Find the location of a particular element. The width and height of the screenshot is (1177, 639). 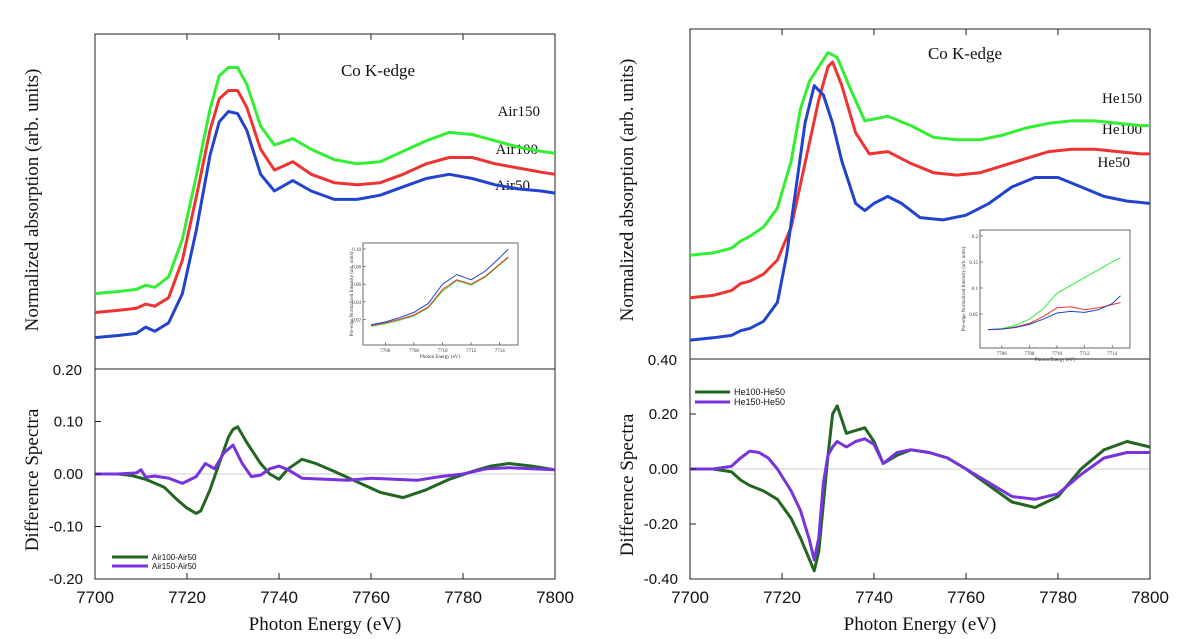

left-inset-xlabel: Photon Energy (eV) is located at coordinates (440, 357).